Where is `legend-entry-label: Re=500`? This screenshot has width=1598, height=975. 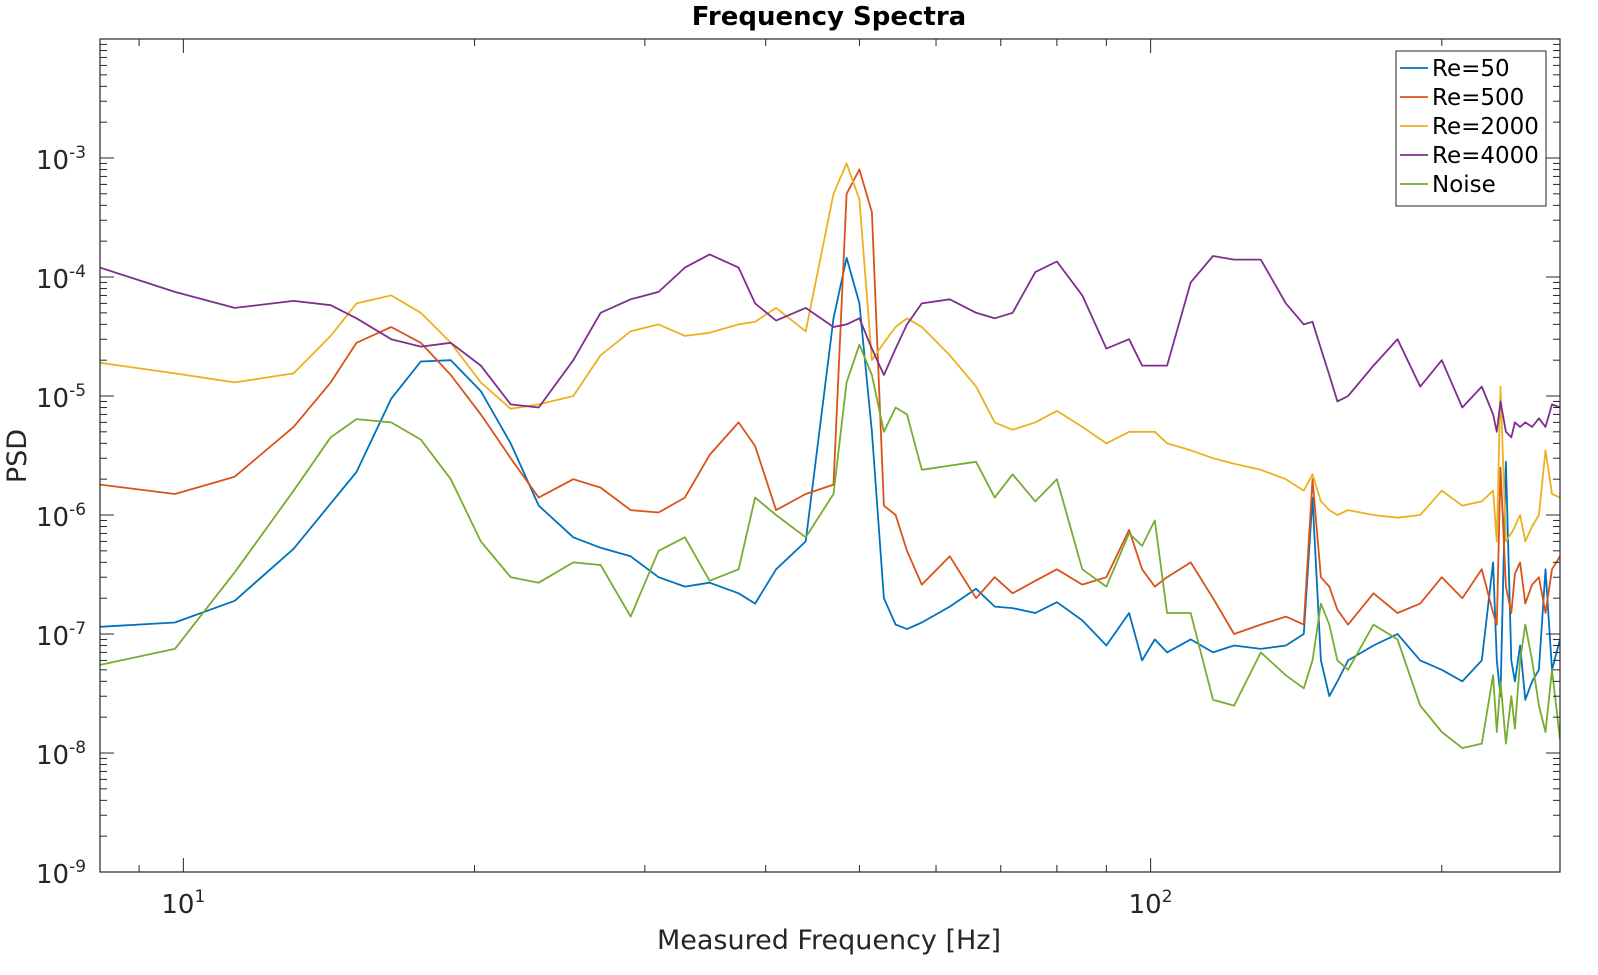 legend-entry-label: Re=500 is located at coordinates (1478, 98).